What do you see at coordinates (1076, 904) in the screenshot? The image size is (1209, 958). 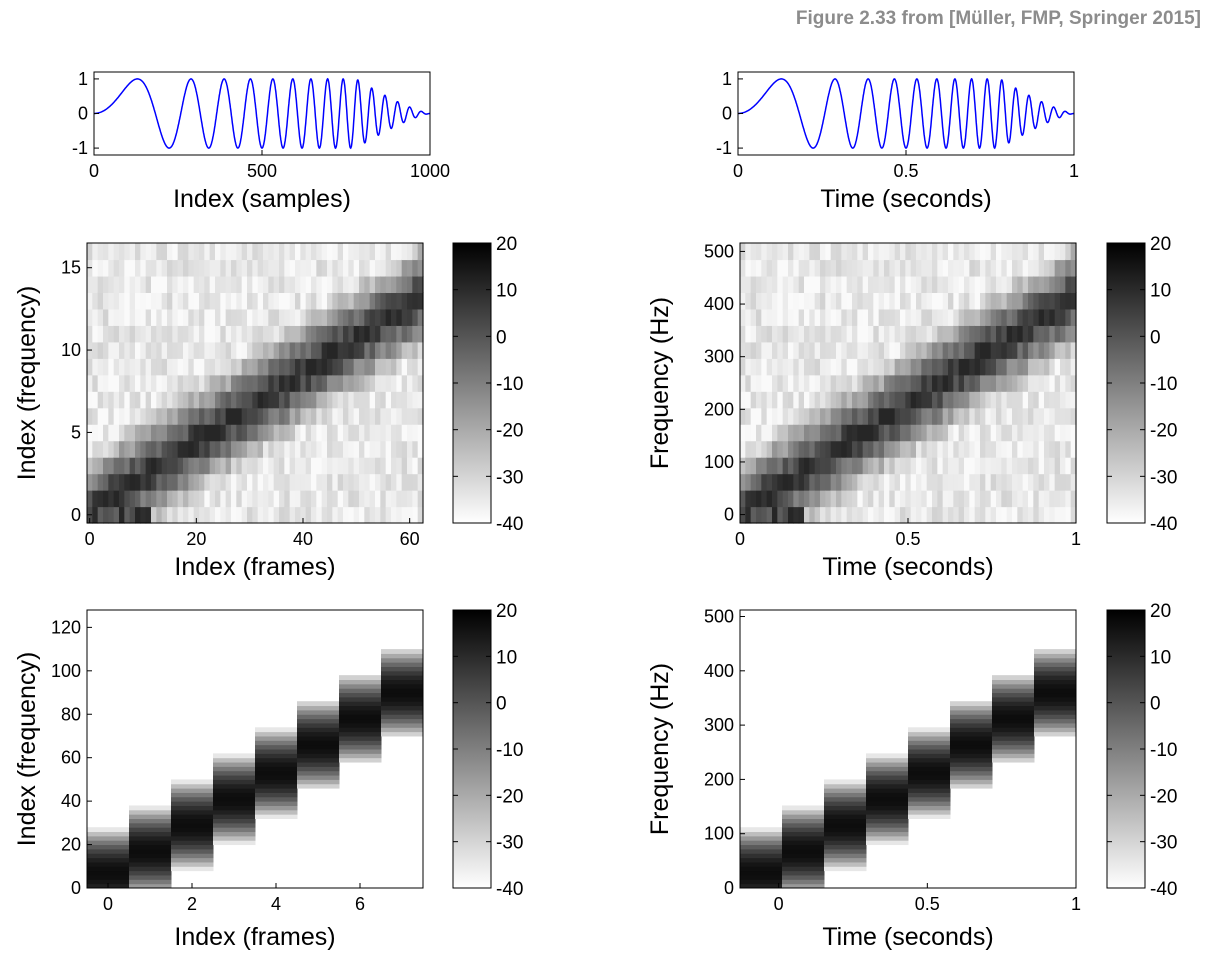 I see `x-tick-label: 1` at bounding box center [1076, 904].